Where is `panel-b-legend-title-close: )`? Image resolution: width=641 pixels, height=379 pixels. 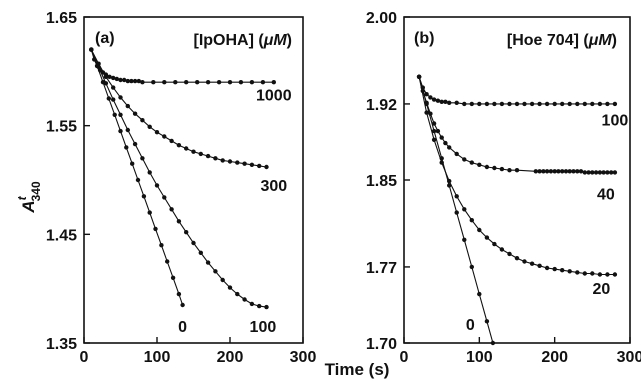
panel-b-legend-title-close: ) is located at coordinates (614, 40).